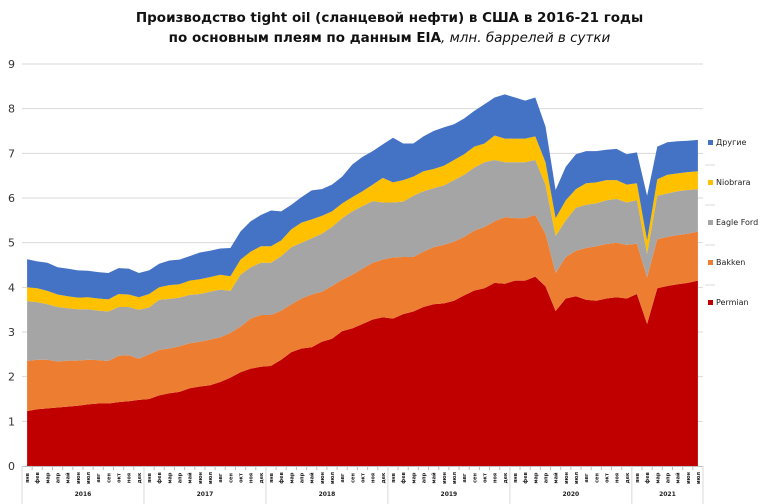  Describe the element at coordinates (11, 287) in the screenshot. I see `y-tick-label: 4` at that location.